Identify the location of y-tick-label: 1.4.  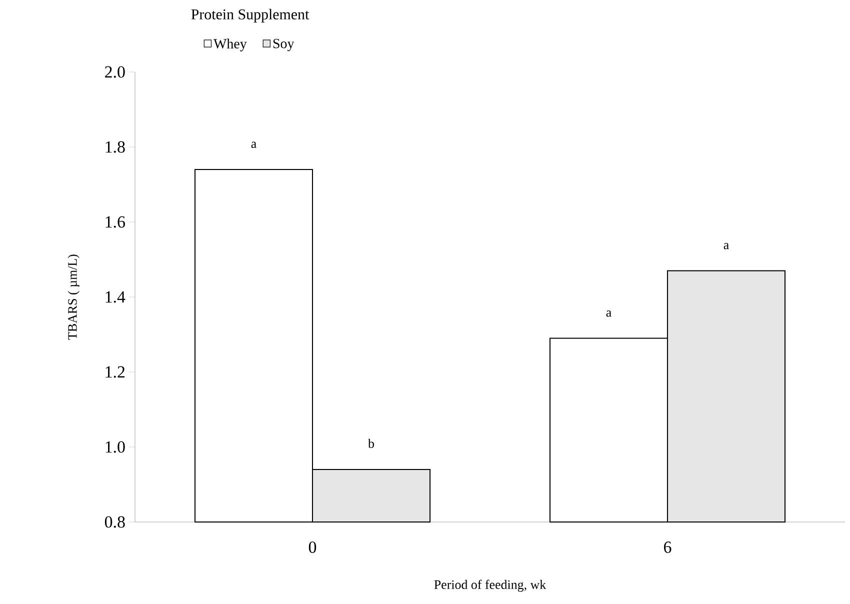
(116, 297).